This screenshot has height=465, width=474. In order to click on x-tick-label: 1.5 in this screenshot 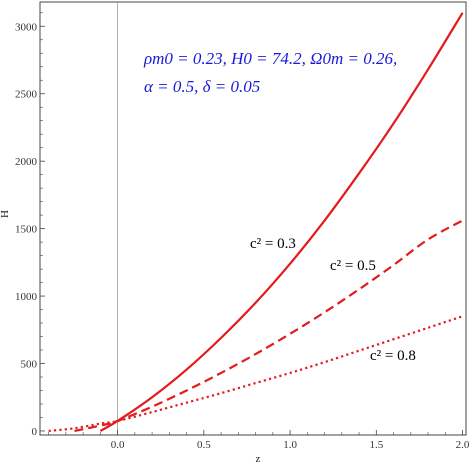, I will do `click(376, 445)`.